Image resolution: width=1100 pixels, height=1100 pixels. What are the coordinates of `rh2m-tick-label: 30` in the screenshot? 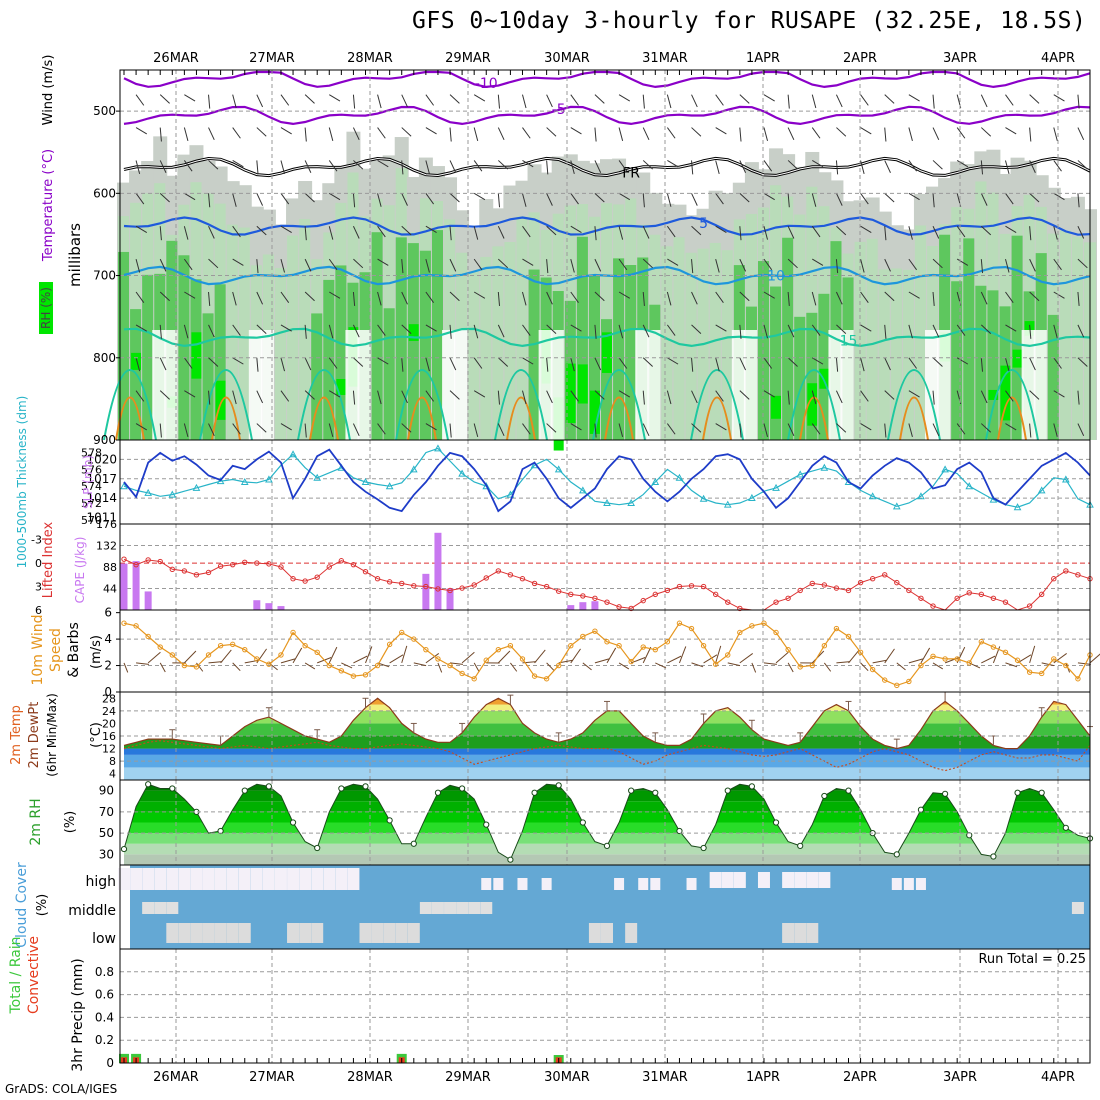 It's located at (106, 854).